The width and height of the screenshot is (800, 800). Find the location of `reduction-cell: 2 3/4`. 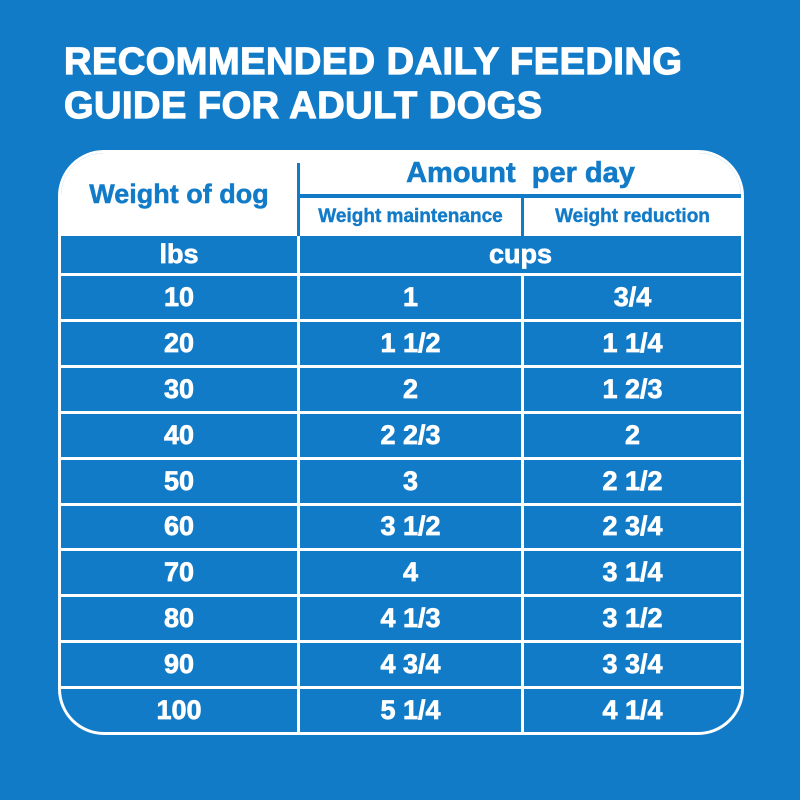

reduction-cell: 2 3/4 is located at coordinates (632, 526).